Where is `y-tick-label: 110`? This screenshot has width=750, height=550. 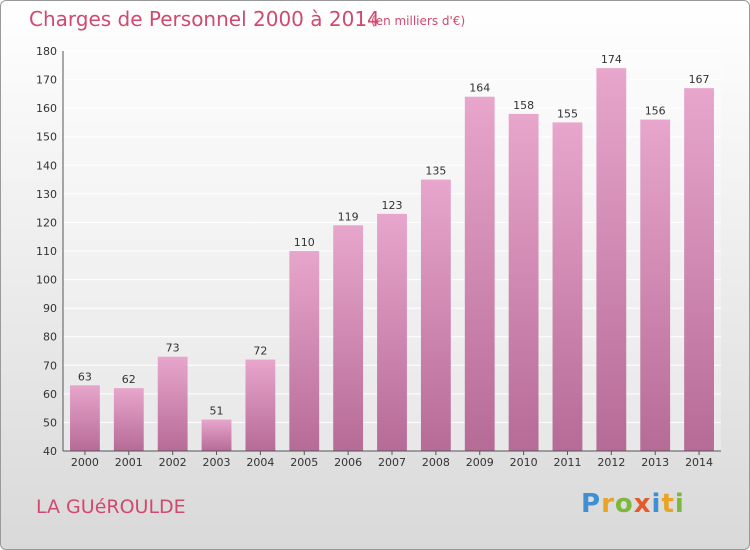
y-tick-label: 110 is located at coordinates (46, 251).